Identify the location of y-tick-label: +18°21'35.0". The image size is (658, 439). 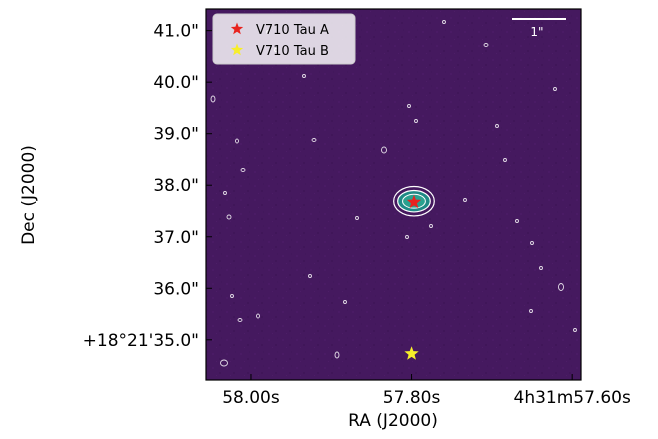
(141, 341).